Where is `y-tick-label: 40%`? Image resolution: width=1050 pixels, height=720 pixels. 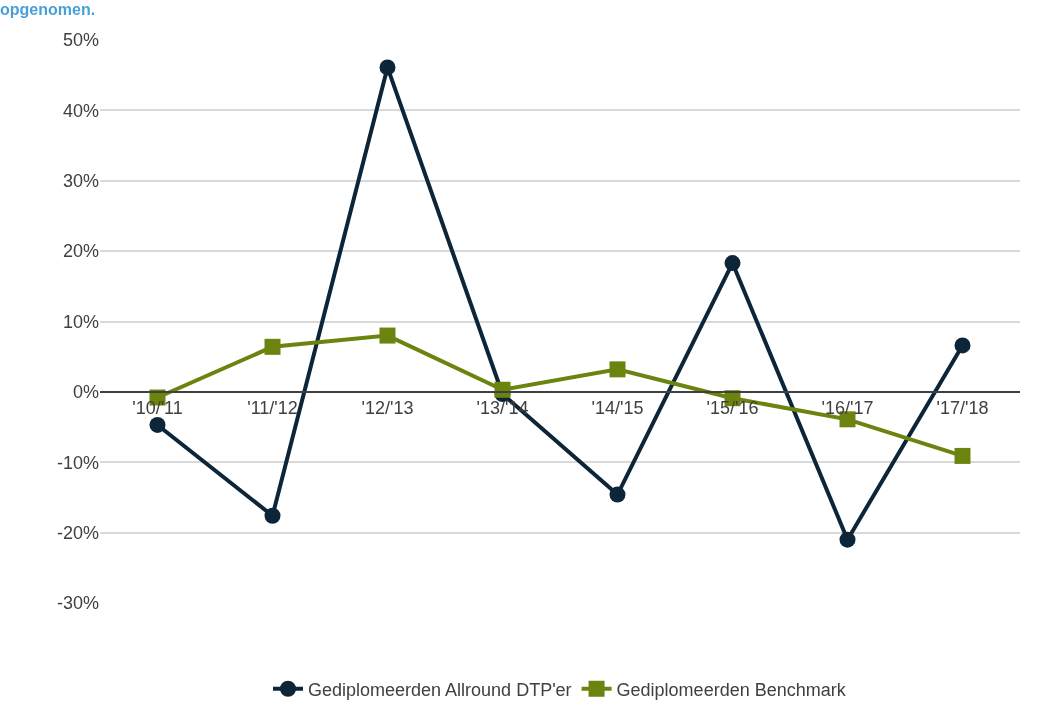
y-tick-label: 40% is located at coordinates (80, 110).